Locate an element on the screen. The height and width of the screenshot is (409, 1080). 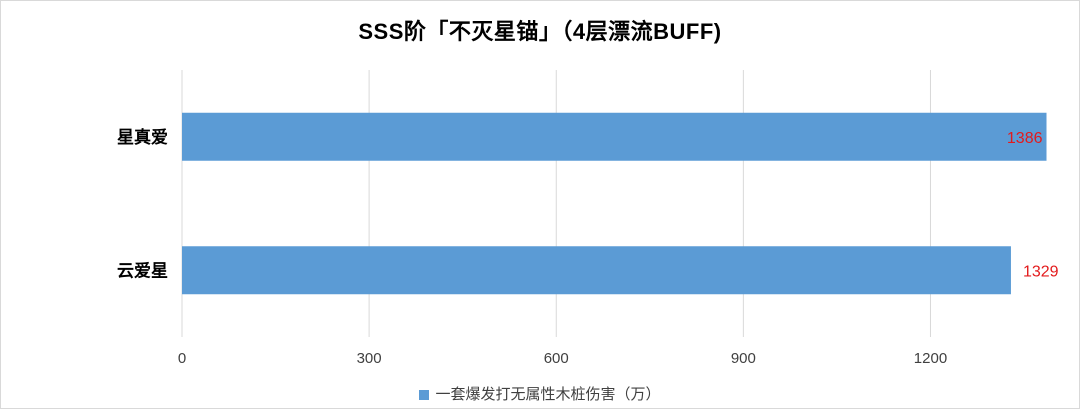
category-label: 星真爱 is located at coordinates (142, 137).